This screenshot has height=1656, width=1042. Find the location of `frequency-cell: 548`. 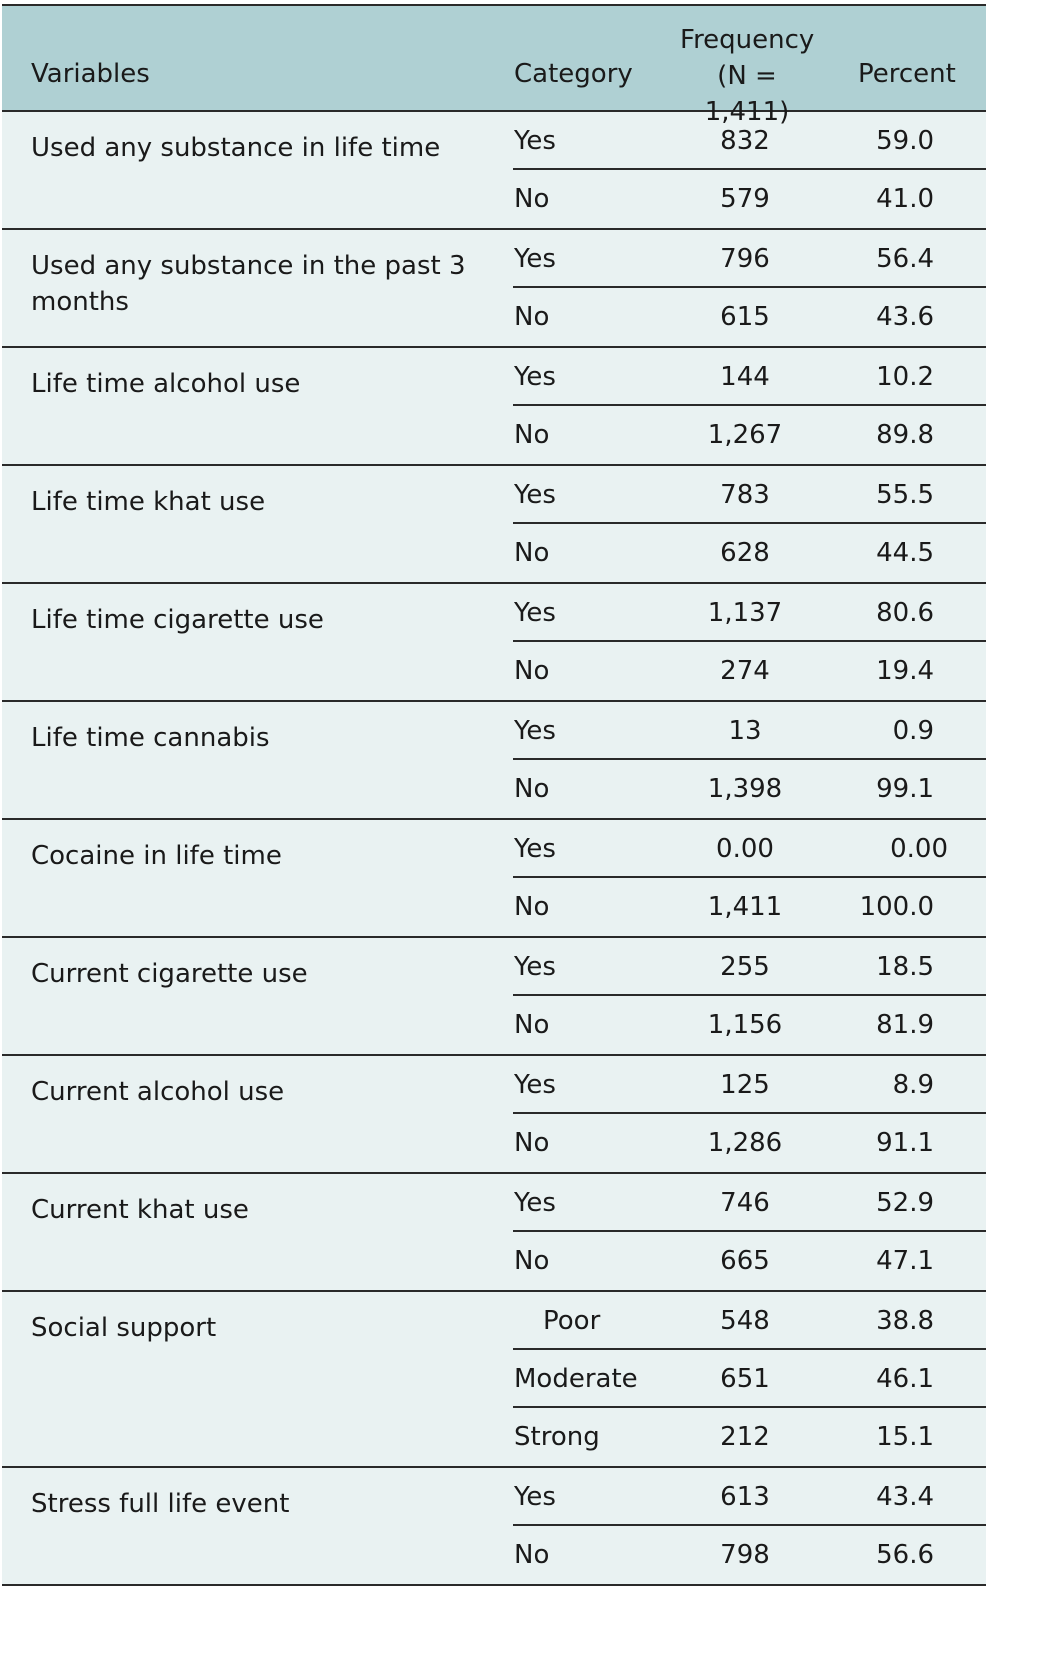

frequency-cell: 548 is located at coordinates (745, 1321).